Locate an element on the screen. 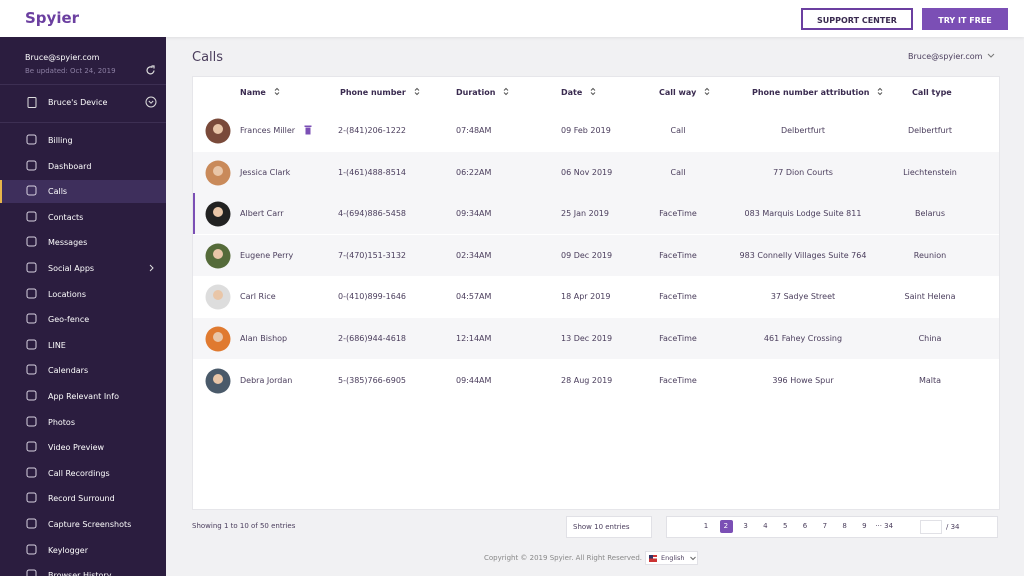 The image size is (1024, 576). nav-item: Calls is located at coordinates (58, 192).